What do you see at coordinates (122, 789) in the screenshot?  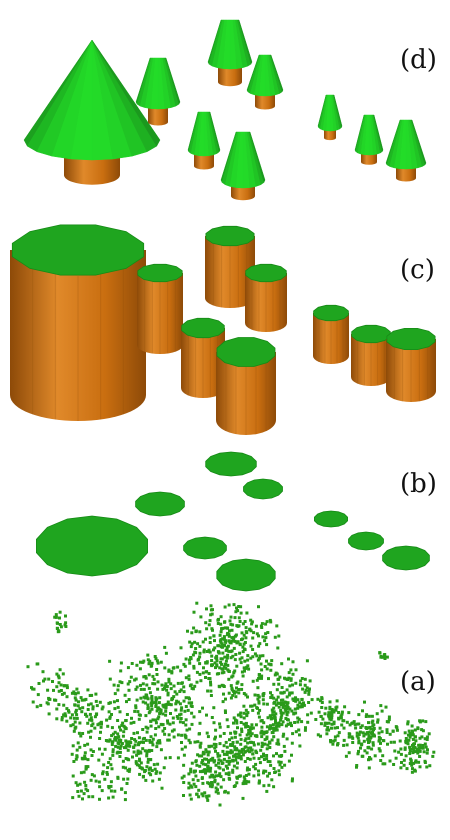 I see `point-1908` at bounding box center [122, 789].